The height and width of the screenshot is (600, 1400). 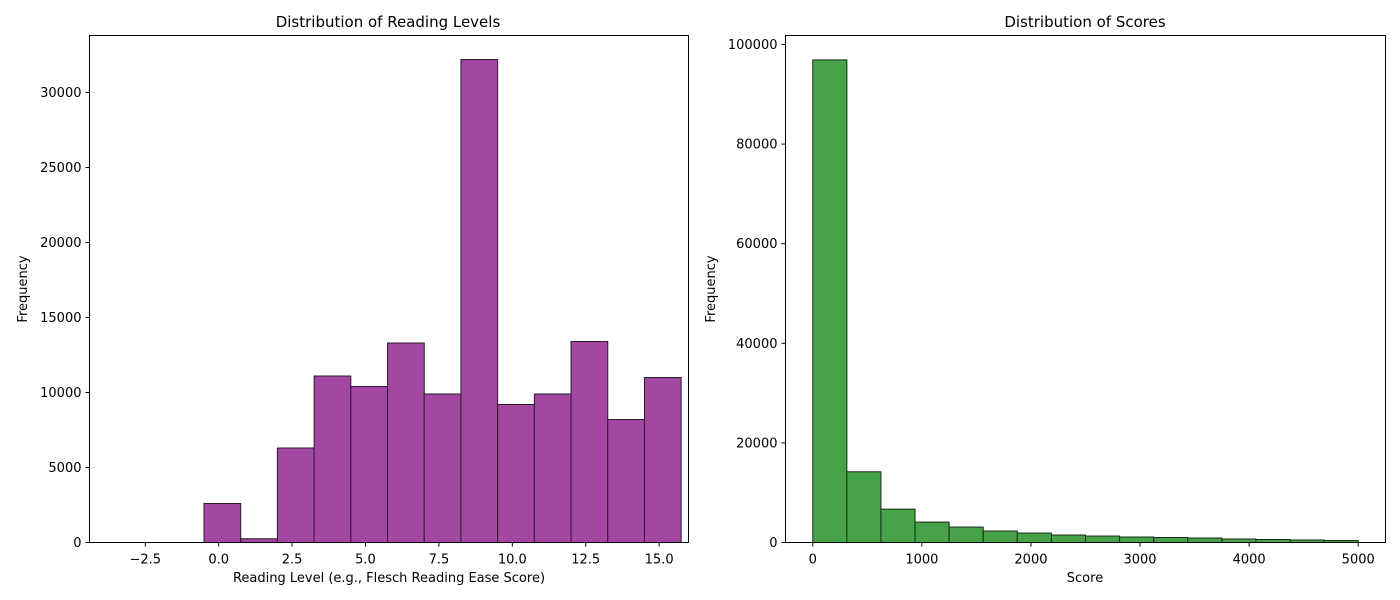 I want to click on score-y-axis-label: Frequency, so click(x=711, y=288).